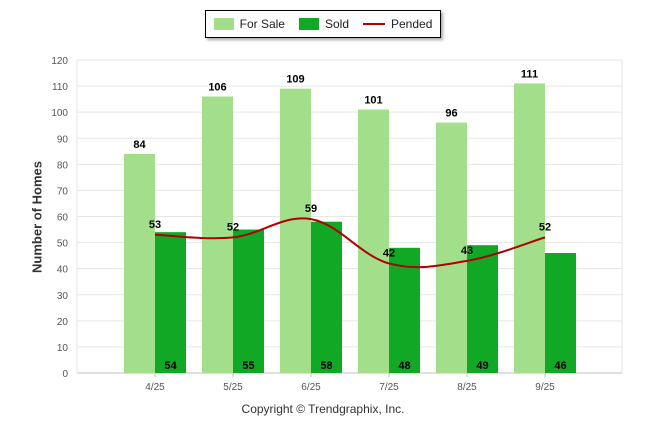 This screenshot has height=434, width=646. What do you see at coordinates (295, 80) in the screenshot?
I see `for-sale-data-label: 109` at bounding box center [295, 80].